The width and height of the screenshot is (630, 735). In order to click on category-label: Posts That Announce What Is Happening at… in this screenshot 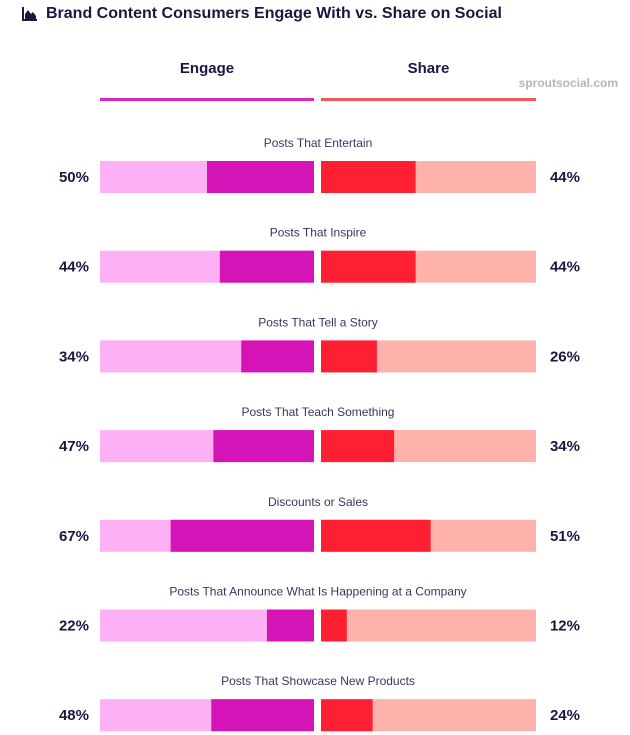, I will do `click(317, 592)`.